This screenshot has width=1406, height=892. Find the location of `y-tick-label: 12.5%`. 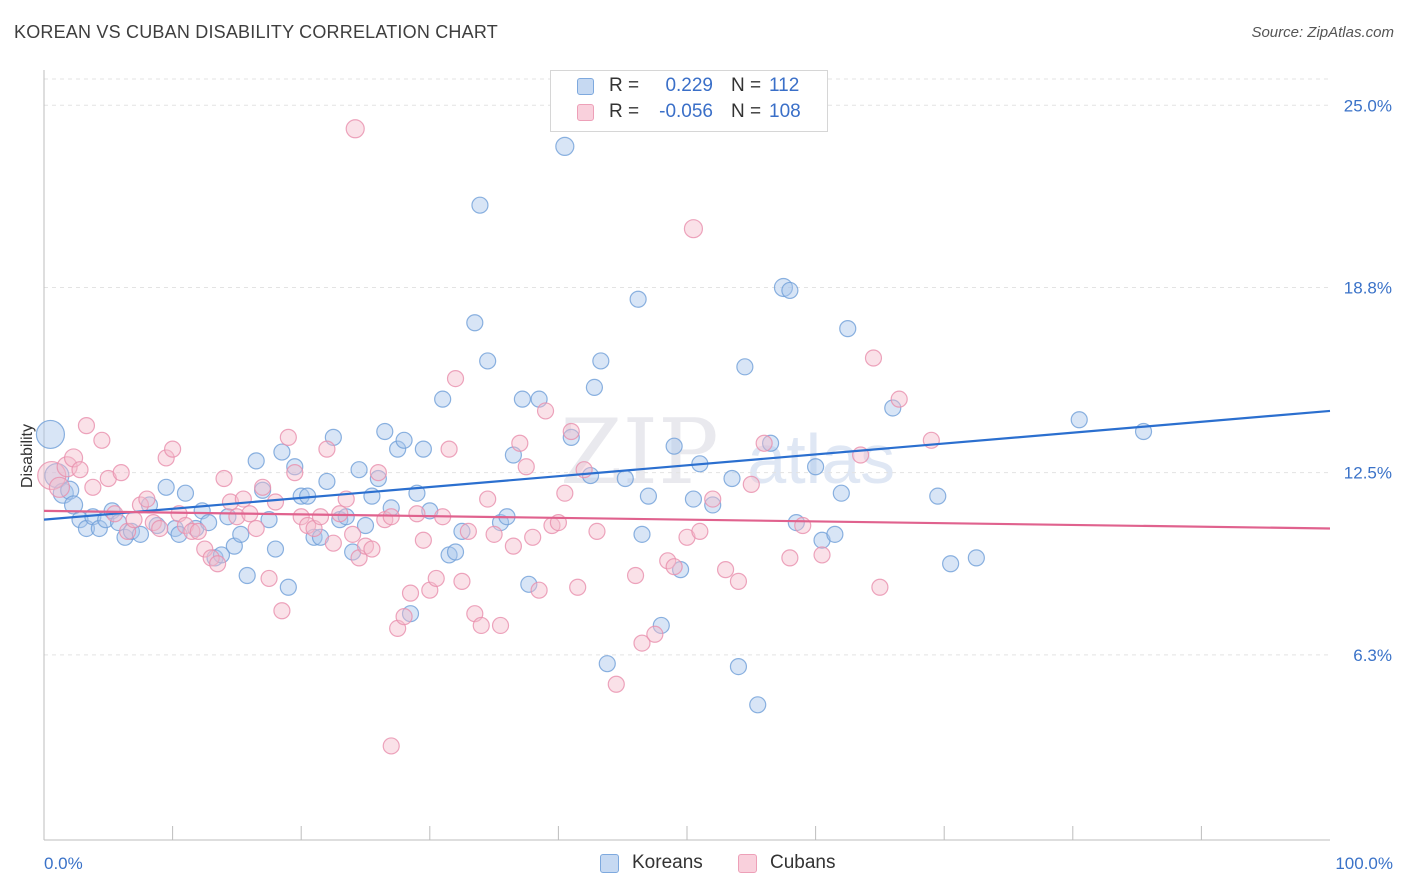

y-tick-label: 12.5% is located at coordinates (1368, 473).